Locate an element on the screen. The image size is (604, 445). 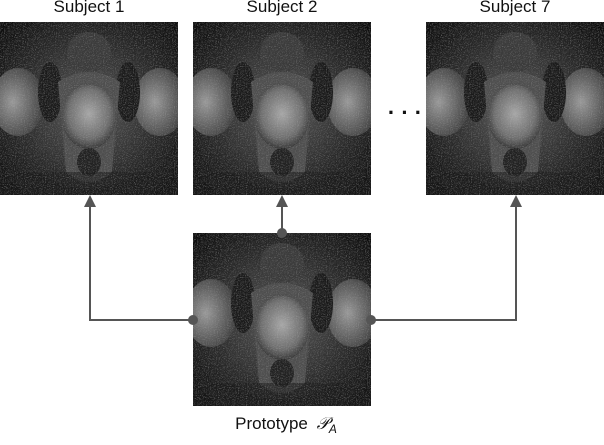
panel-title: Subject 1 is located at coordinates (89, 8).